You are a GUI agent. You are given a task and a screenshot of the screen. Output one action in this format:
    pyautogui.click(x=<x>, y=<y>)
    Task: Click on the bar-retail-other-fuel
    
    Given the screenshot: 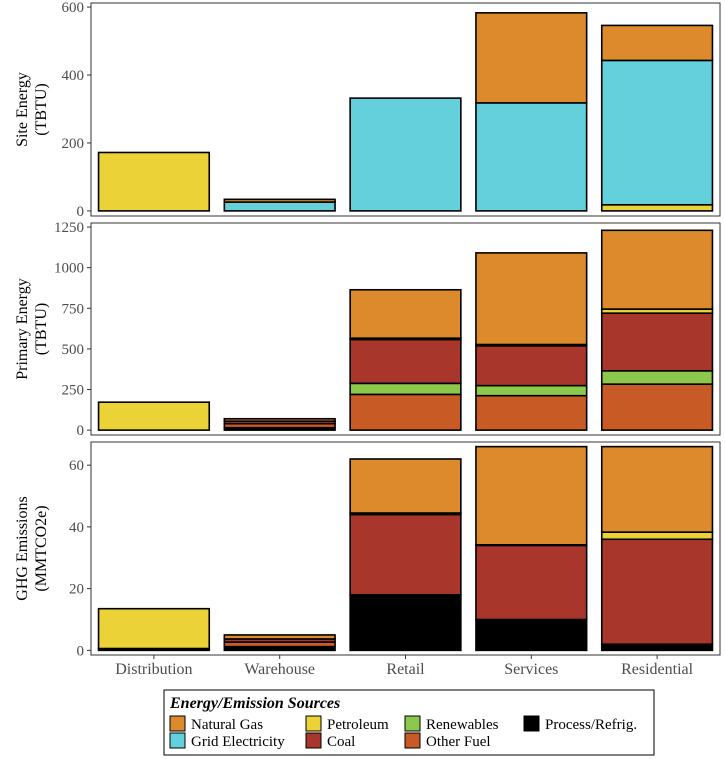 What is the action you would take?
    pyautogui.click(x=405, y=412)
    